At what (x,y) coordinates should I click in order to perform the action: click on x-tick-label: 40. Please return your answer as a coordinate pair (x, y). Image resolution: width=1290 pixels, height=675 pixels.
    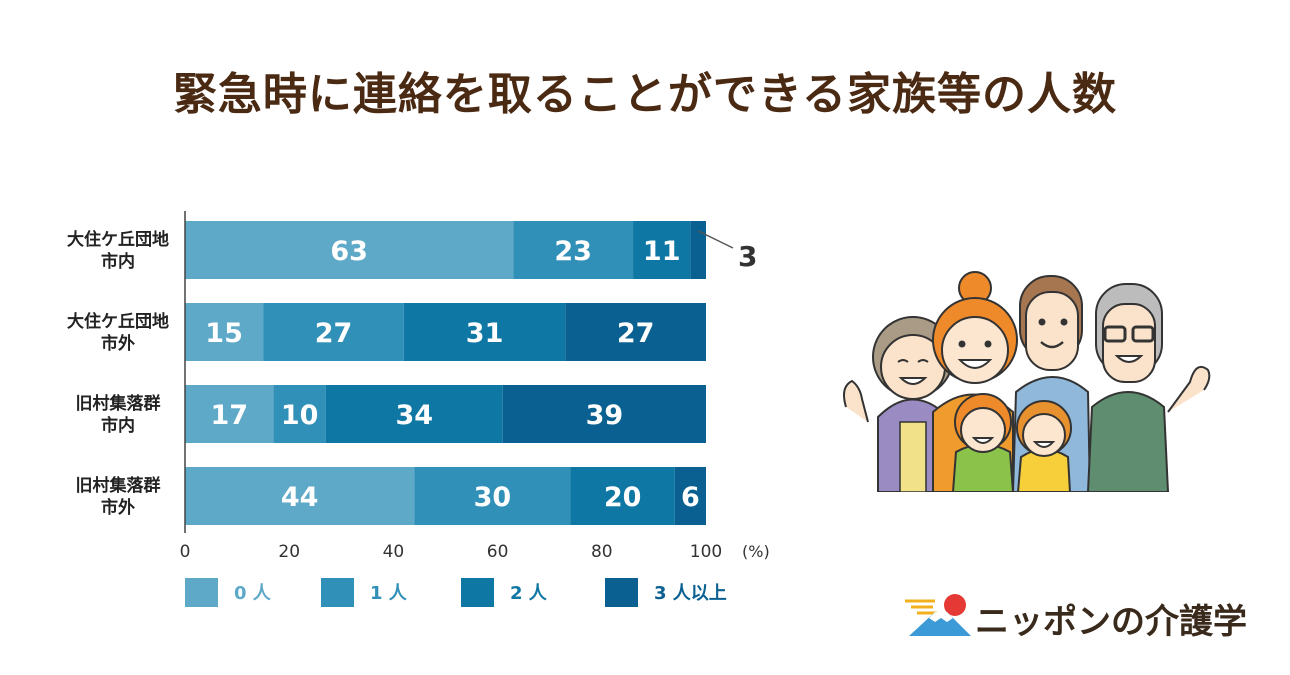
    Looking at the image, I should click on (394, 552).